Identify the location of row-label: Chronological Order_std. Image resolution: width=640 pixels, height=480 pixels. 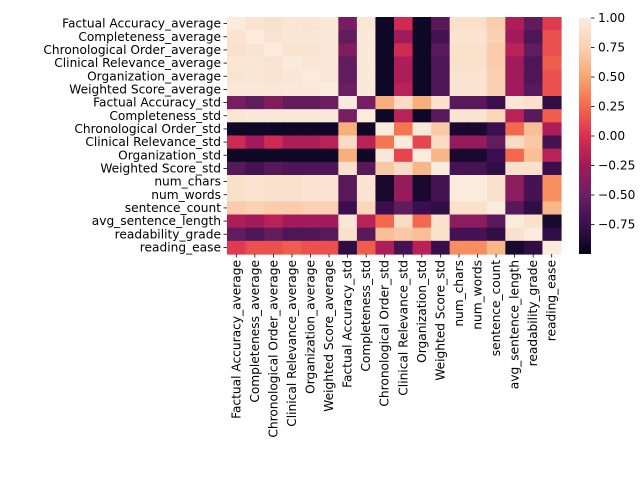
(147, 129).